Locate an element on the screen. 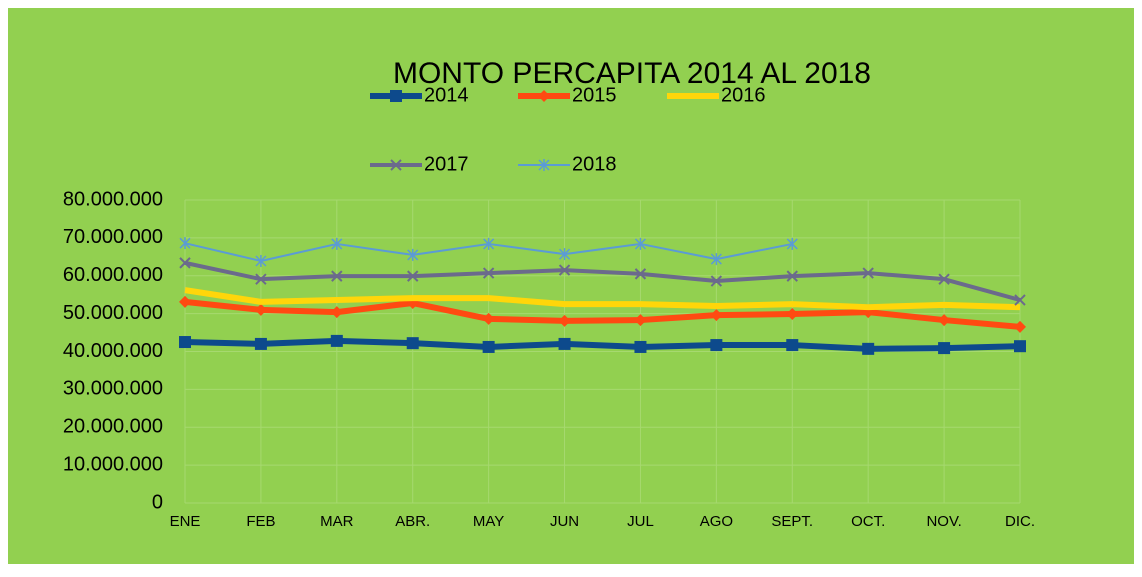 This screenshot has width=1142, height=577. x-tick-label: MAR is located at coordinates (337, 521).